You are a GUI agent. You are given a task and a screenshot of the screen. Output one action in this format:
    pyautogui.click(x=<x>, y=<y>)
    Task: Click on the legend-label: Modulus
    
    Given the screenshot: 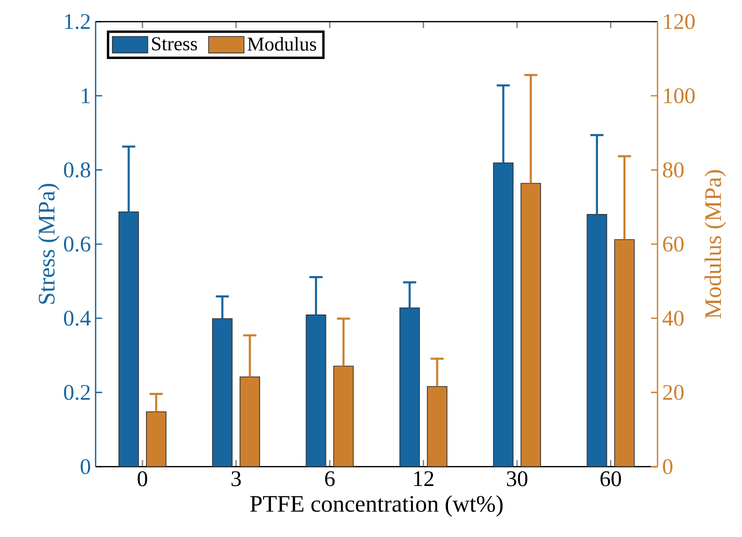 What is the action you would take?
    pyautogui.click(x=282, y=43)
    